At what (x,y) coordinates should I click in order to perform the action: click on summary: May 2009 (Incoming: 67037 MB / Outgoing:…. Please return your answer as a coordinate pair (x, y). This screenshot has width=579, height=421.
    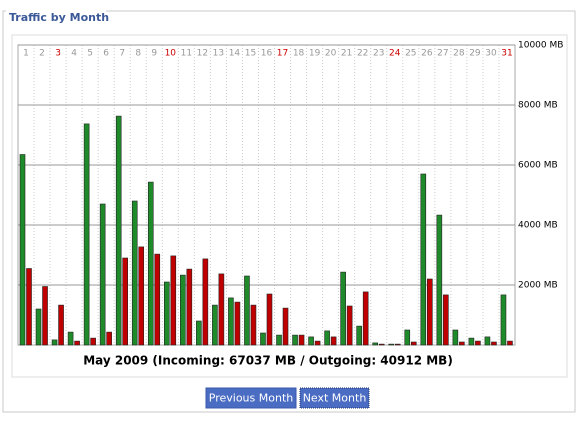
    Looking at the image, I should click on (268, 361).